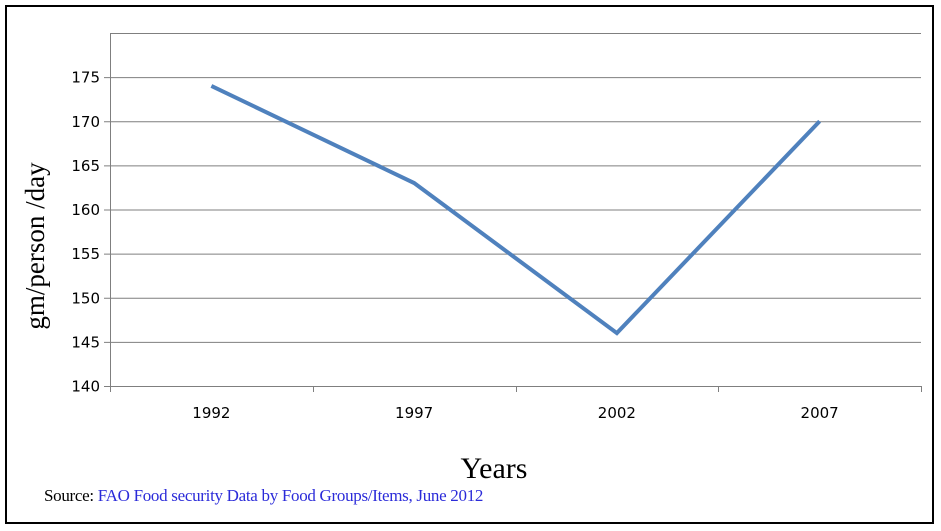 This screenshot has width=941, height=531. What do you see at coordinates (494, 468) in the screenshot?
I see `x-axis-title: Years` at bounding box center [494, 468].